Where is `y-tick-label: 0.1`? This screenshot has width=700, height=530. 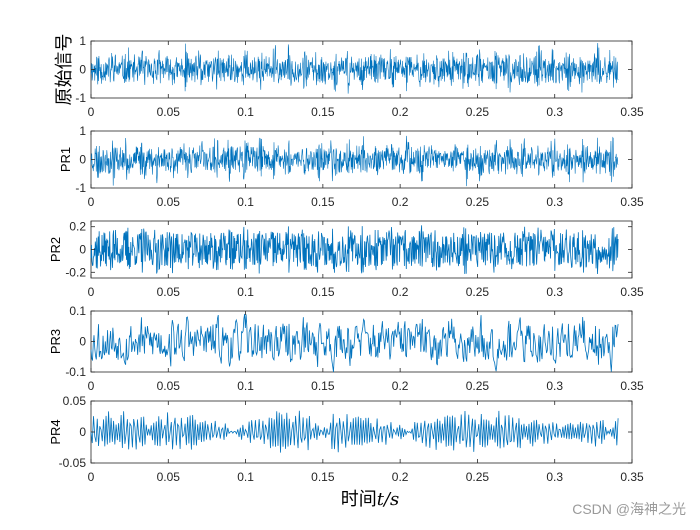 y-tick-label: 0.1 is located at coordinates (77, 311).